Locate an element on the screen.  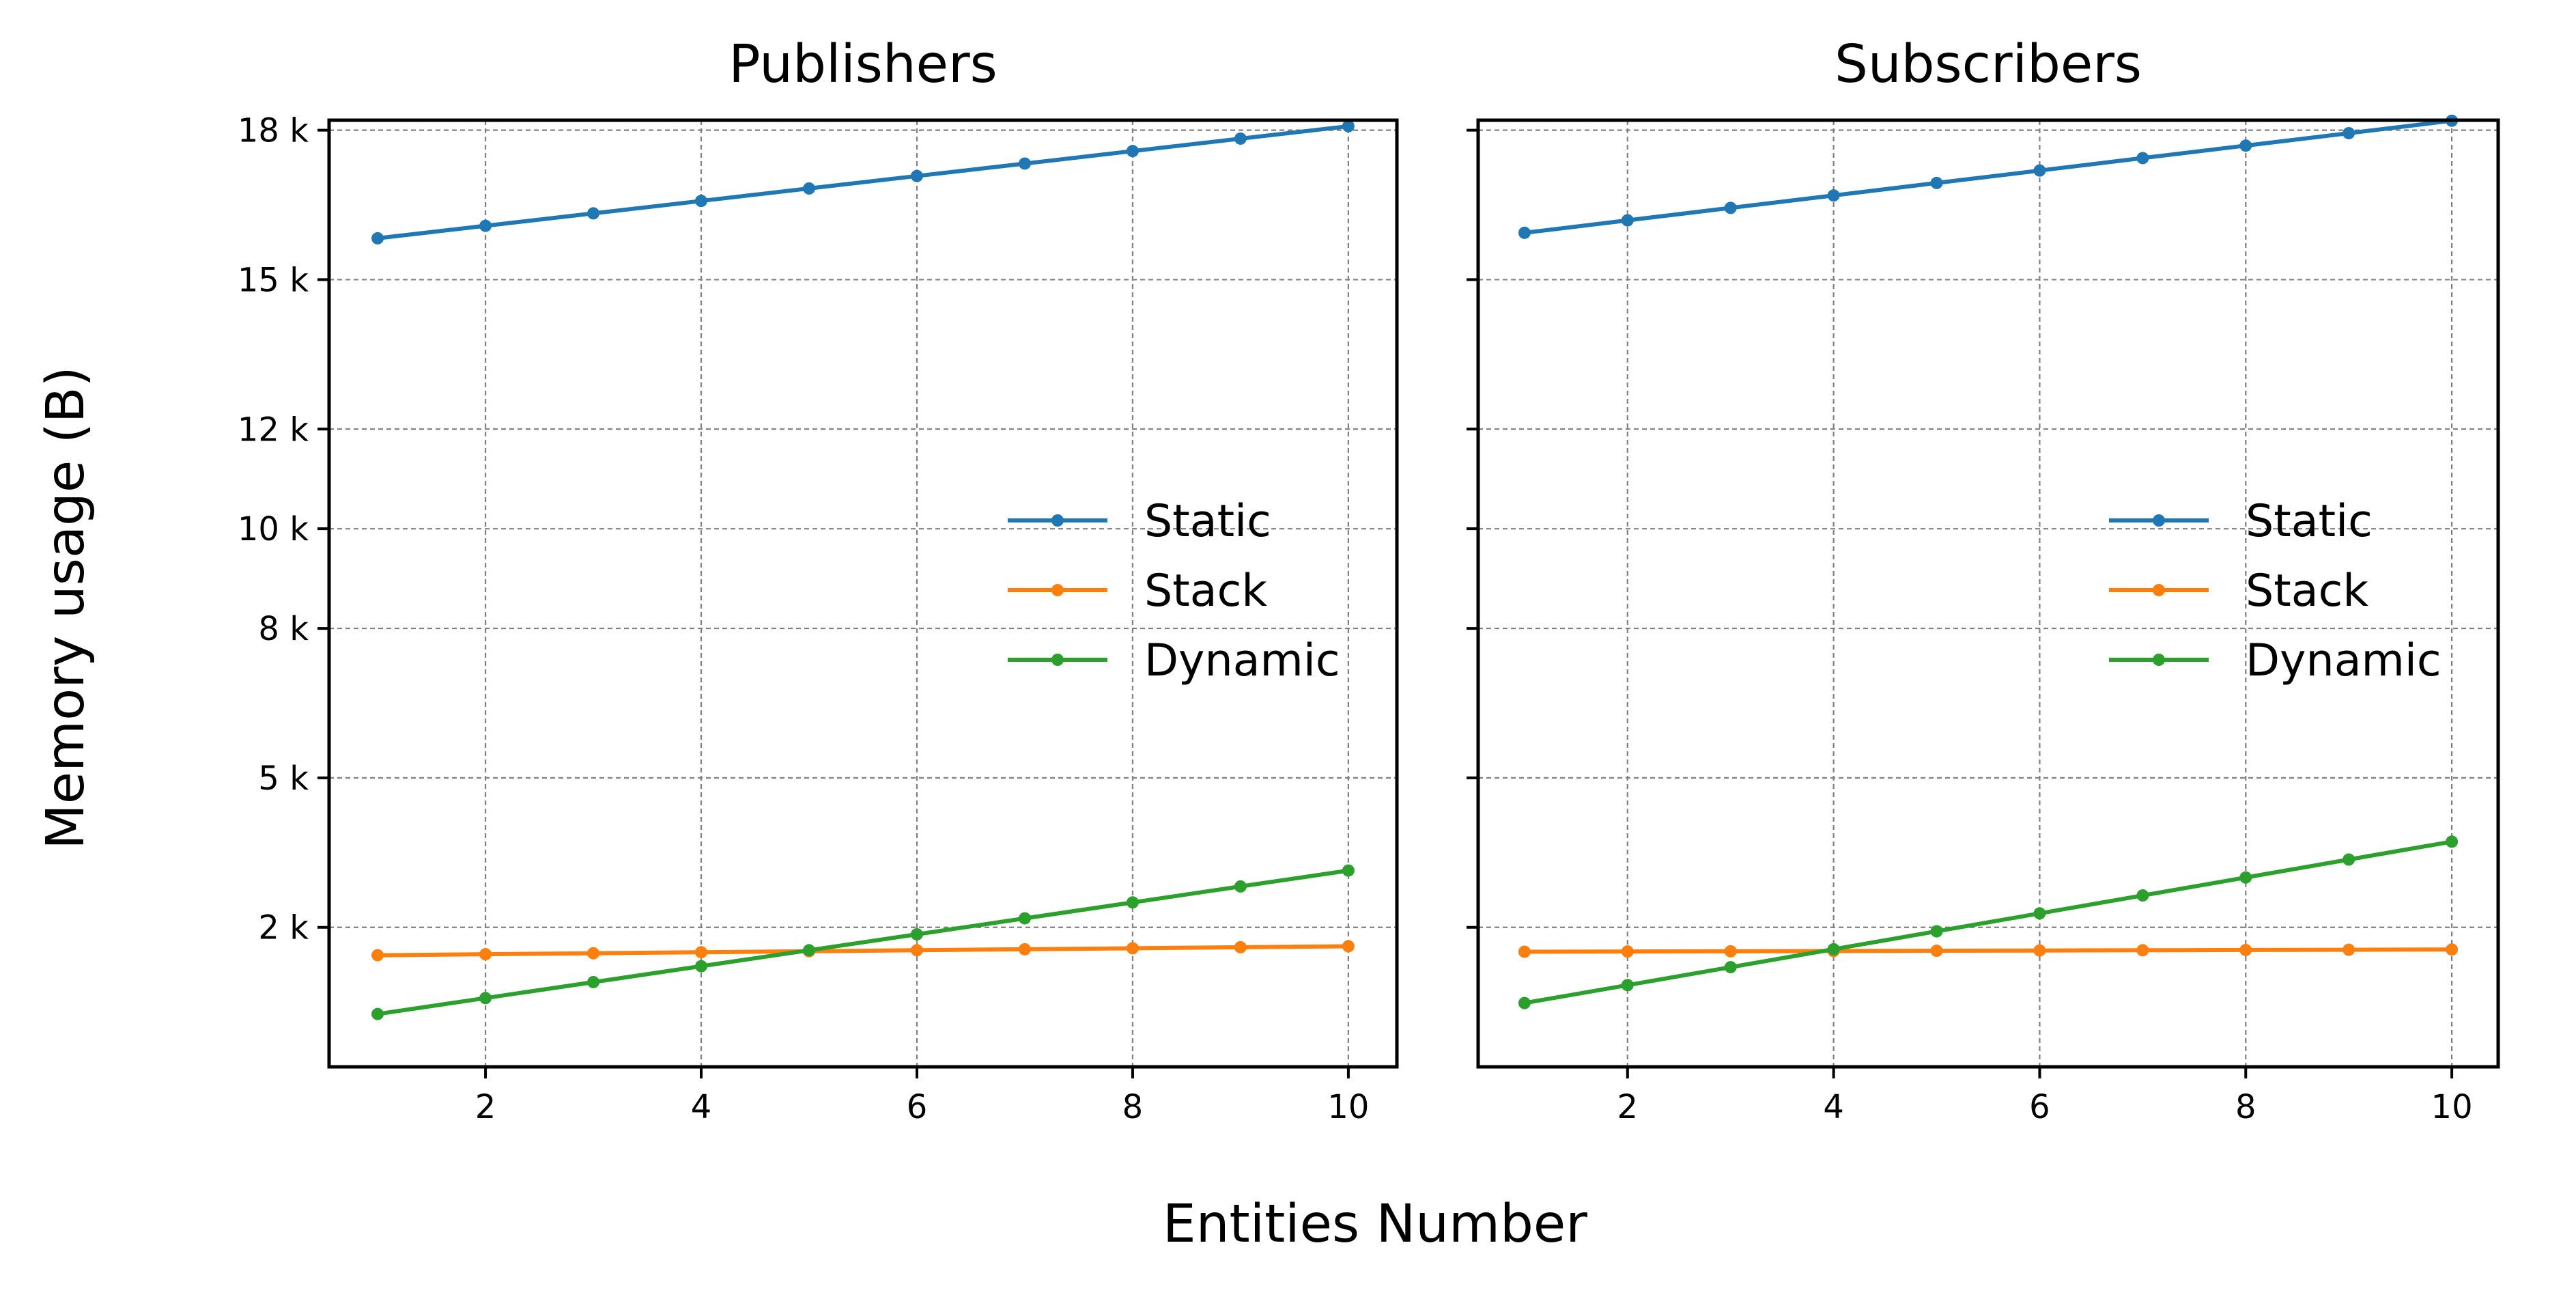
y-axis-label: Memory usage (B) is located at coordinates (66, 607).